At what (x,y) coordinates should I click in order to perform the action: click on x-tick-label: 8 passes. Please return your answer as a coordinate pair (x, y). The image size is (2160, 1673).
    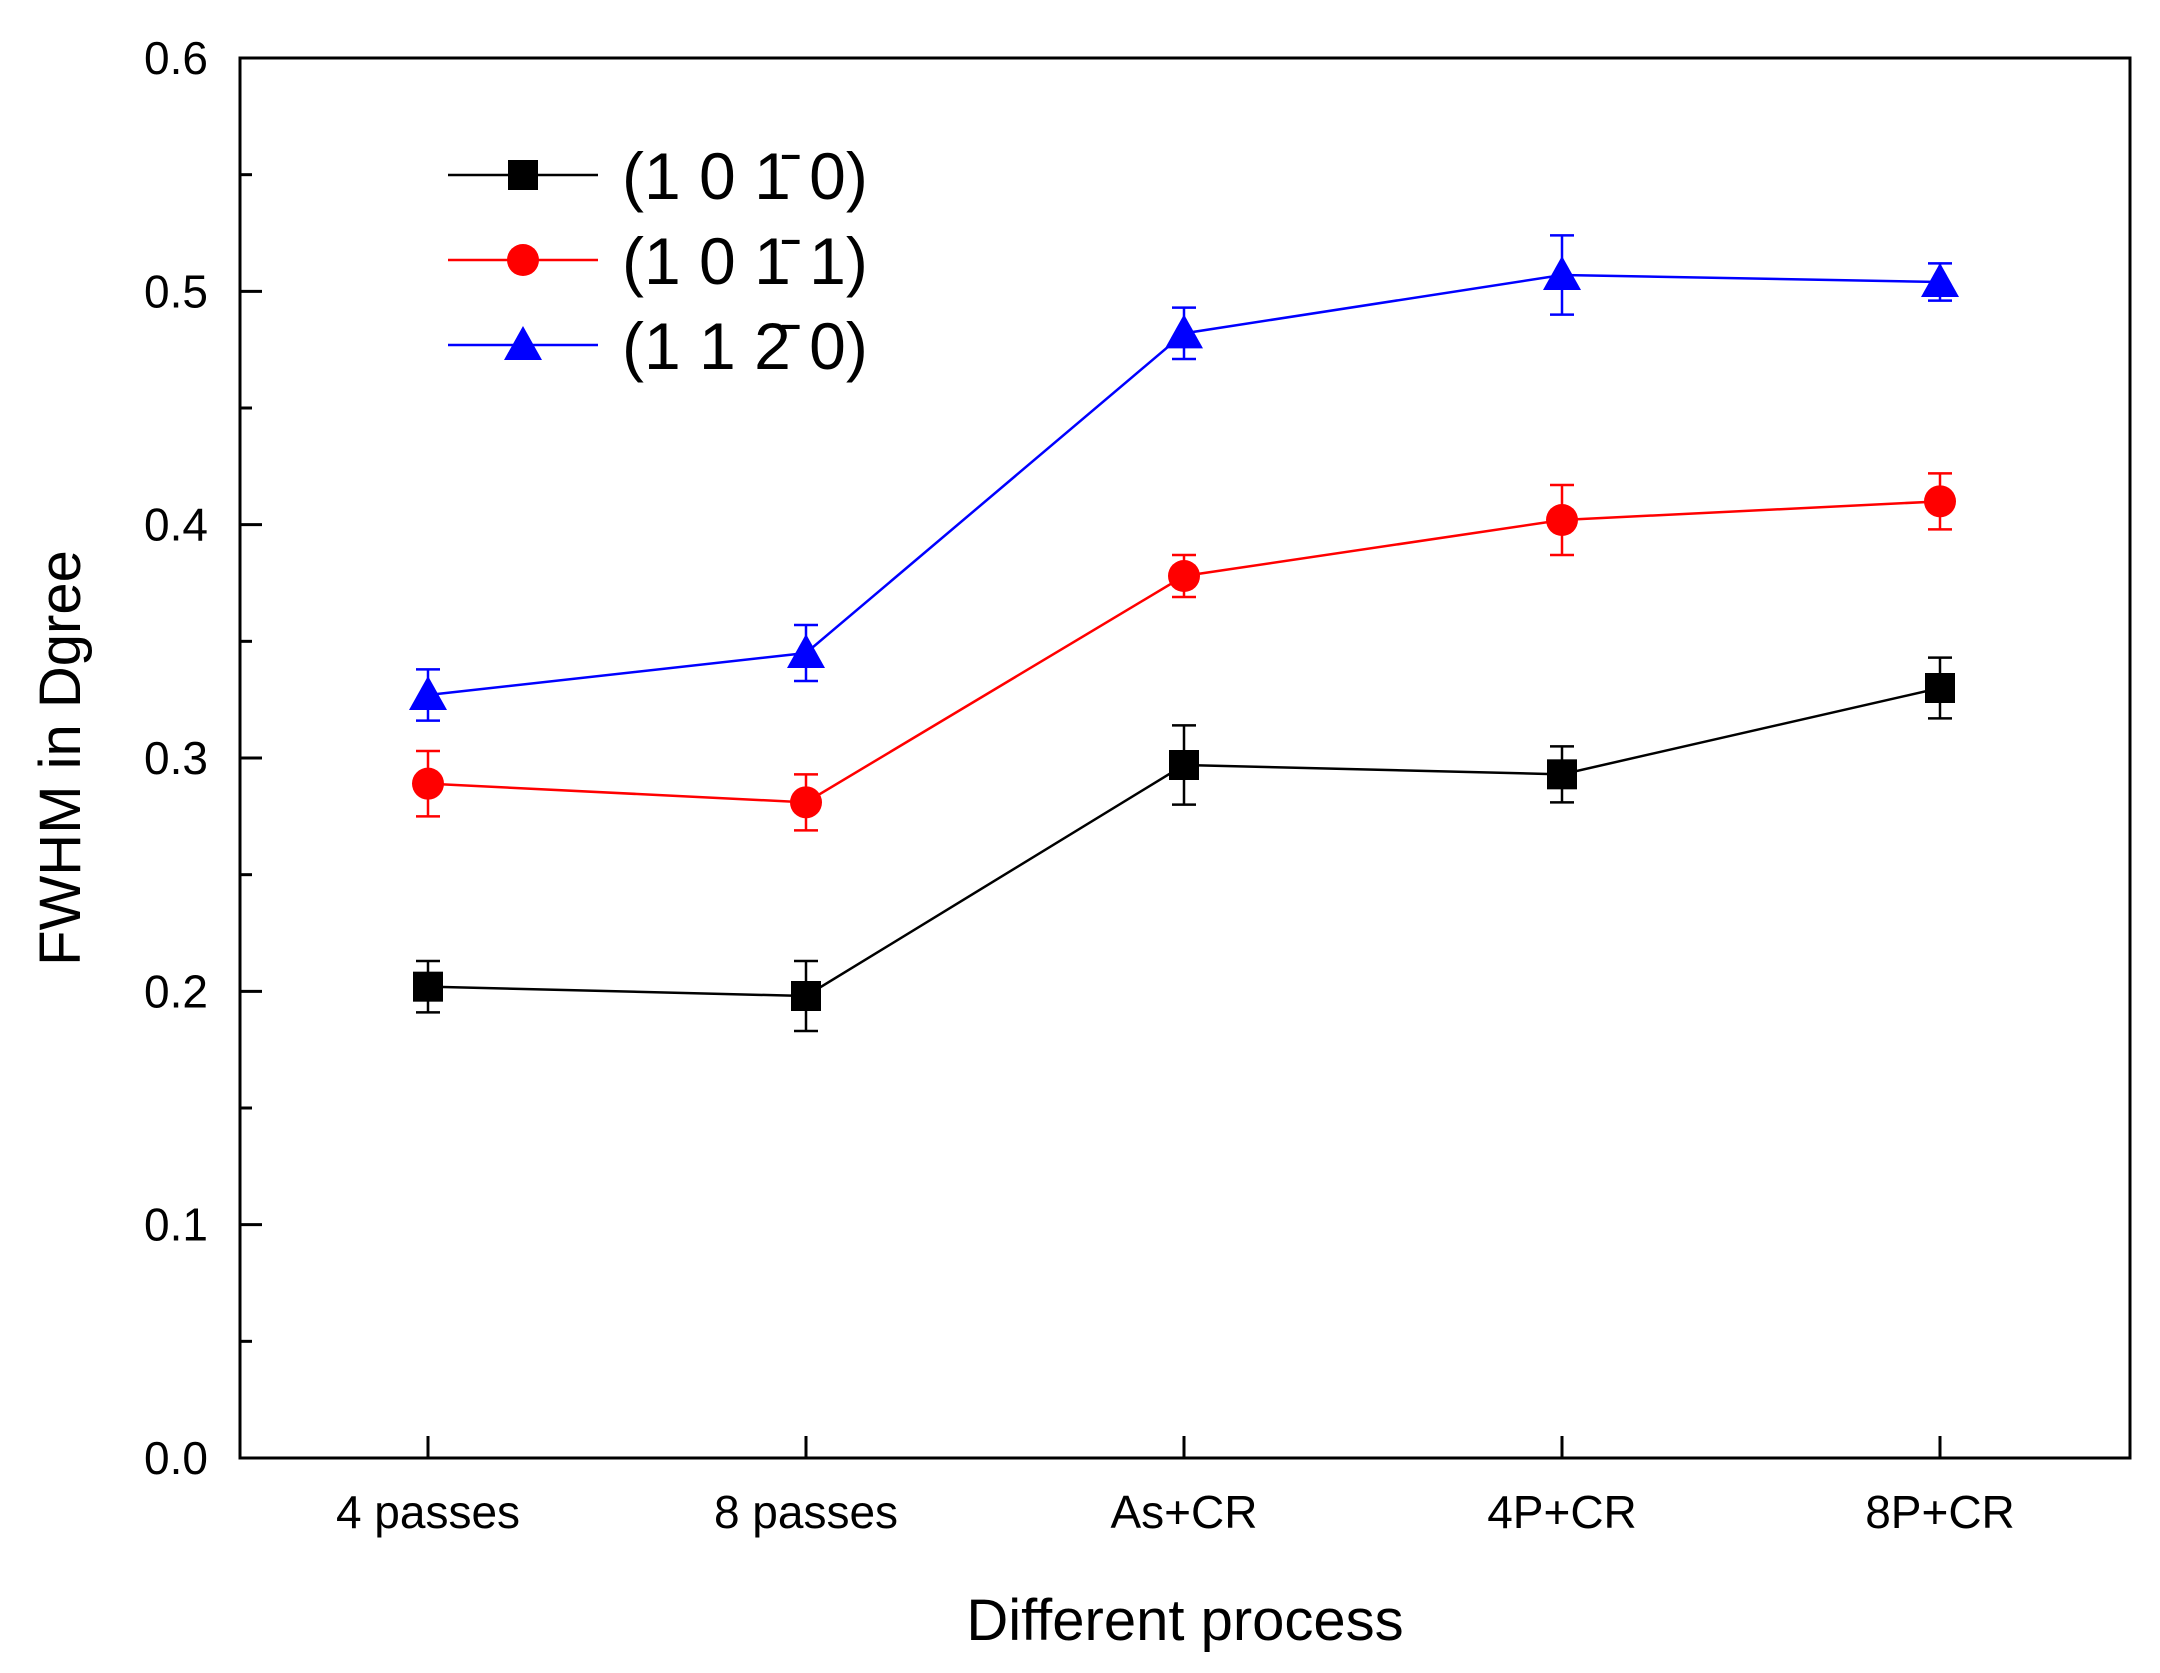
    Looking at the image, I should click on (806, 1512).